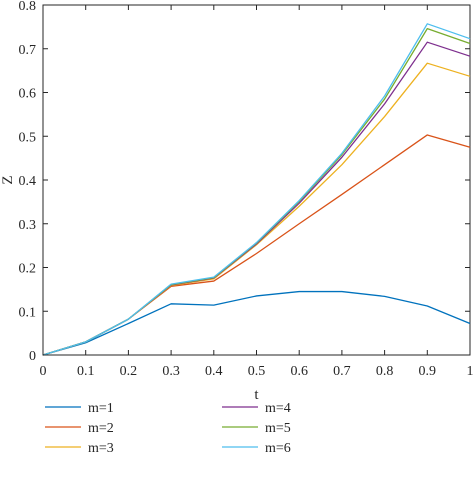 The height and width of the screenshot is (482, 474). I want to click on y-tick-label: 0.3, so click(28, 225).